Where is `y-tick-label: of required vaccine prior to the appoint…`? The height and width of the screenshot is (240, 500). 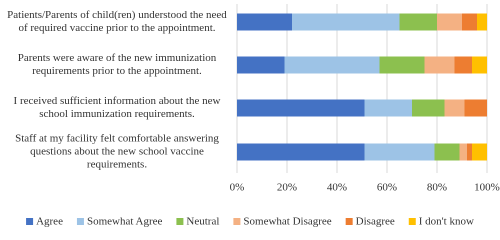 y-tick-label: of required vaccine prior to the appoint… is located at coordinates (116, 28).